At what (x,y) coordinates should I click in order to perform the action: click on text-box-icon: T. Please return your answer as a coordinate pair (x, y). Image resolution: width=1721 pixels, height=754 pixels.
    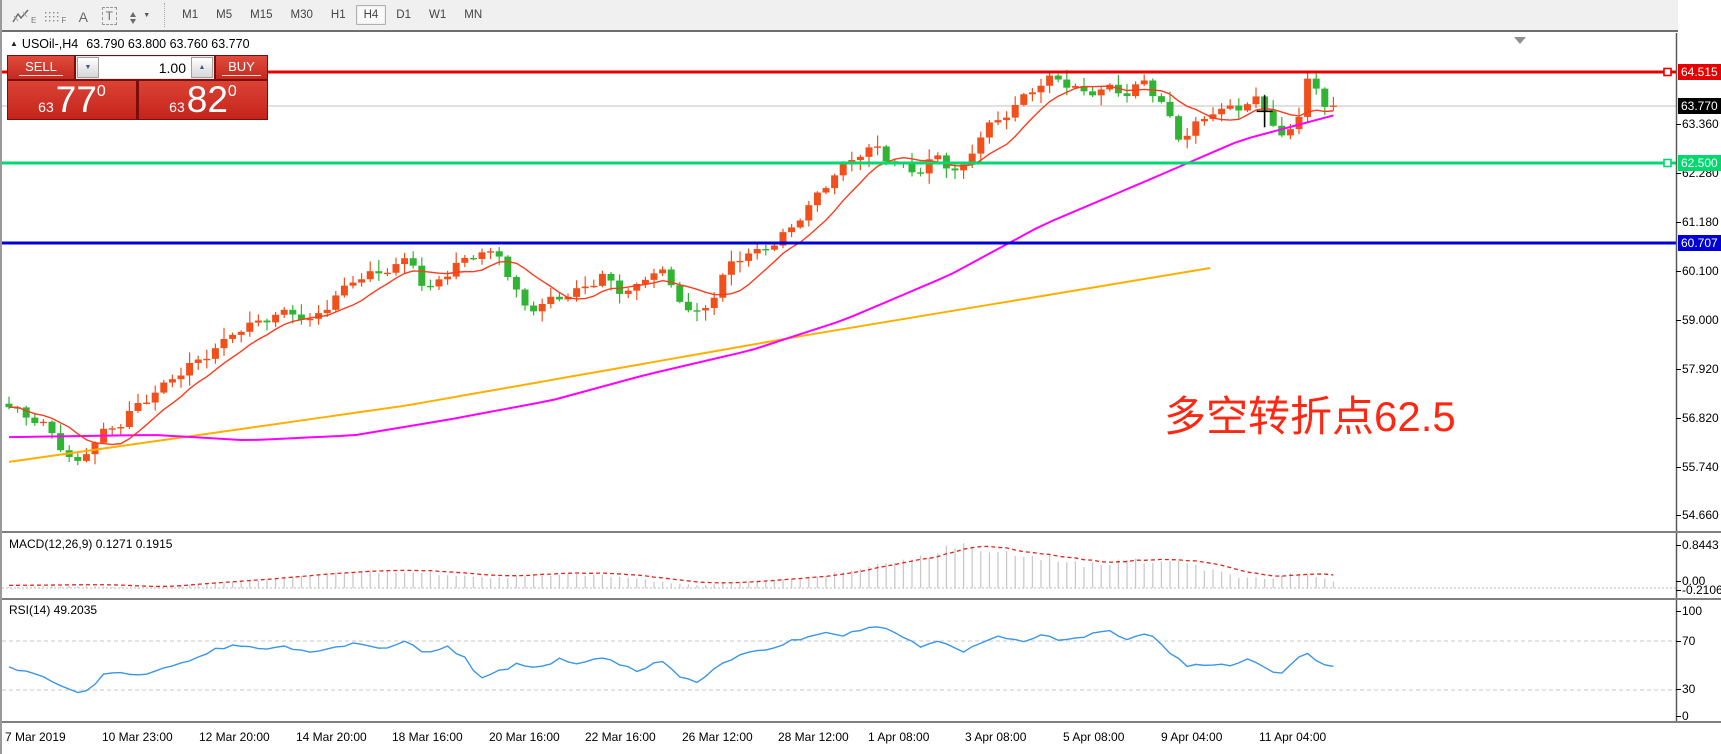
    Looking at the image, I should click on (109, 16).